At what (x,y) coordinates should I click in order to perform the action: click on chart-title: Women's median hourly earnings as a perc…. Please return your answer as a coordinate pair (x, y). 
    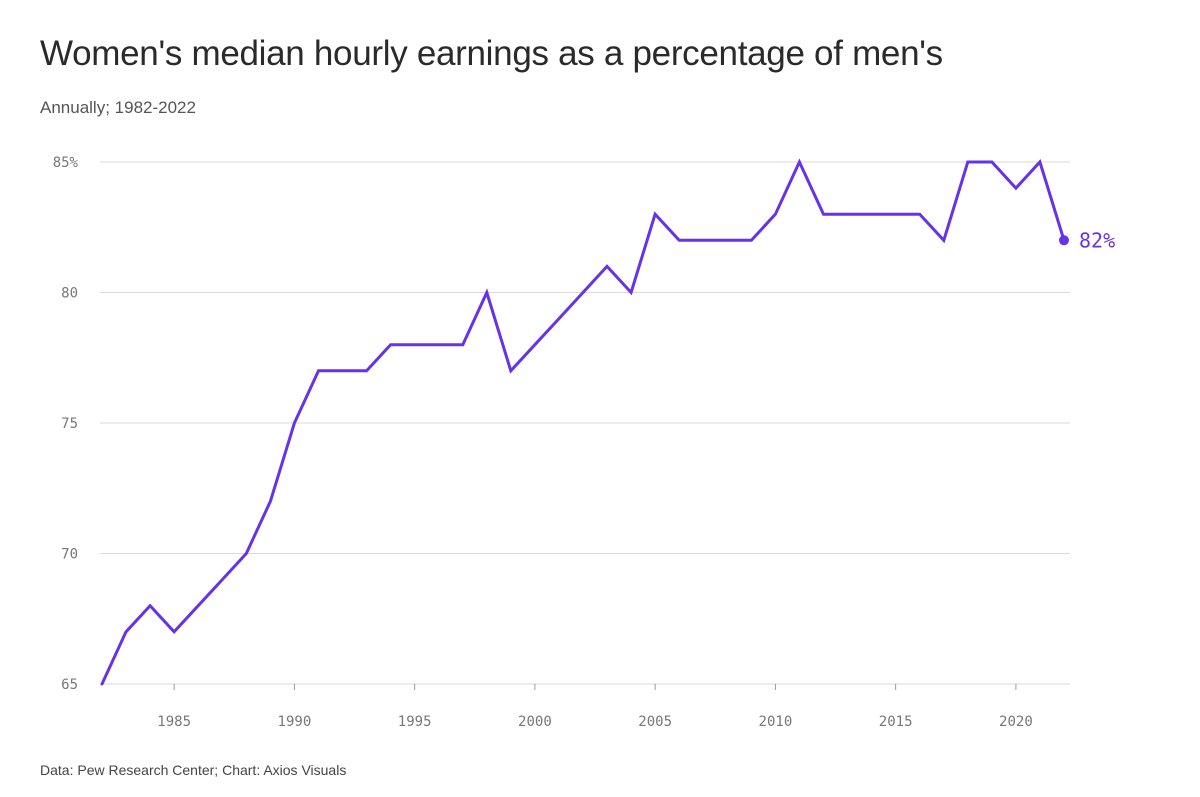
    Looking at the image, I should click on (491, 53).